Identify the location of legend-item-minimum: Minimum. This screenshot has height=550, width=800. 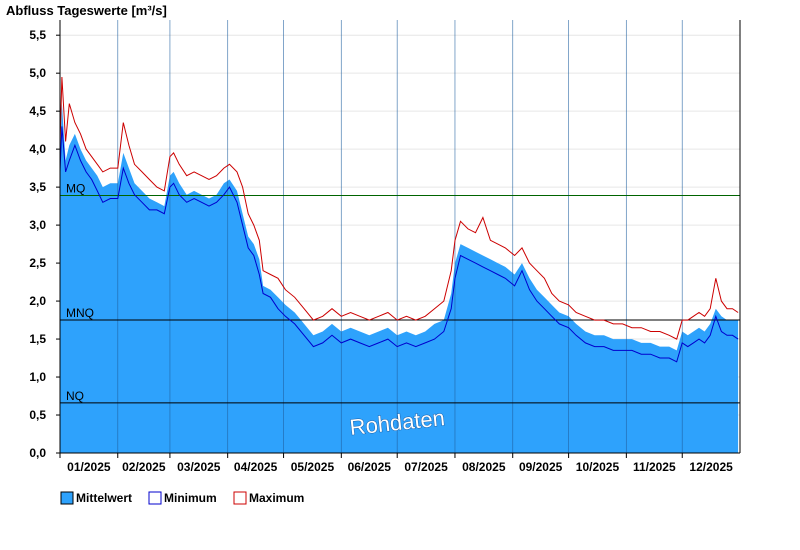
(182, 498).